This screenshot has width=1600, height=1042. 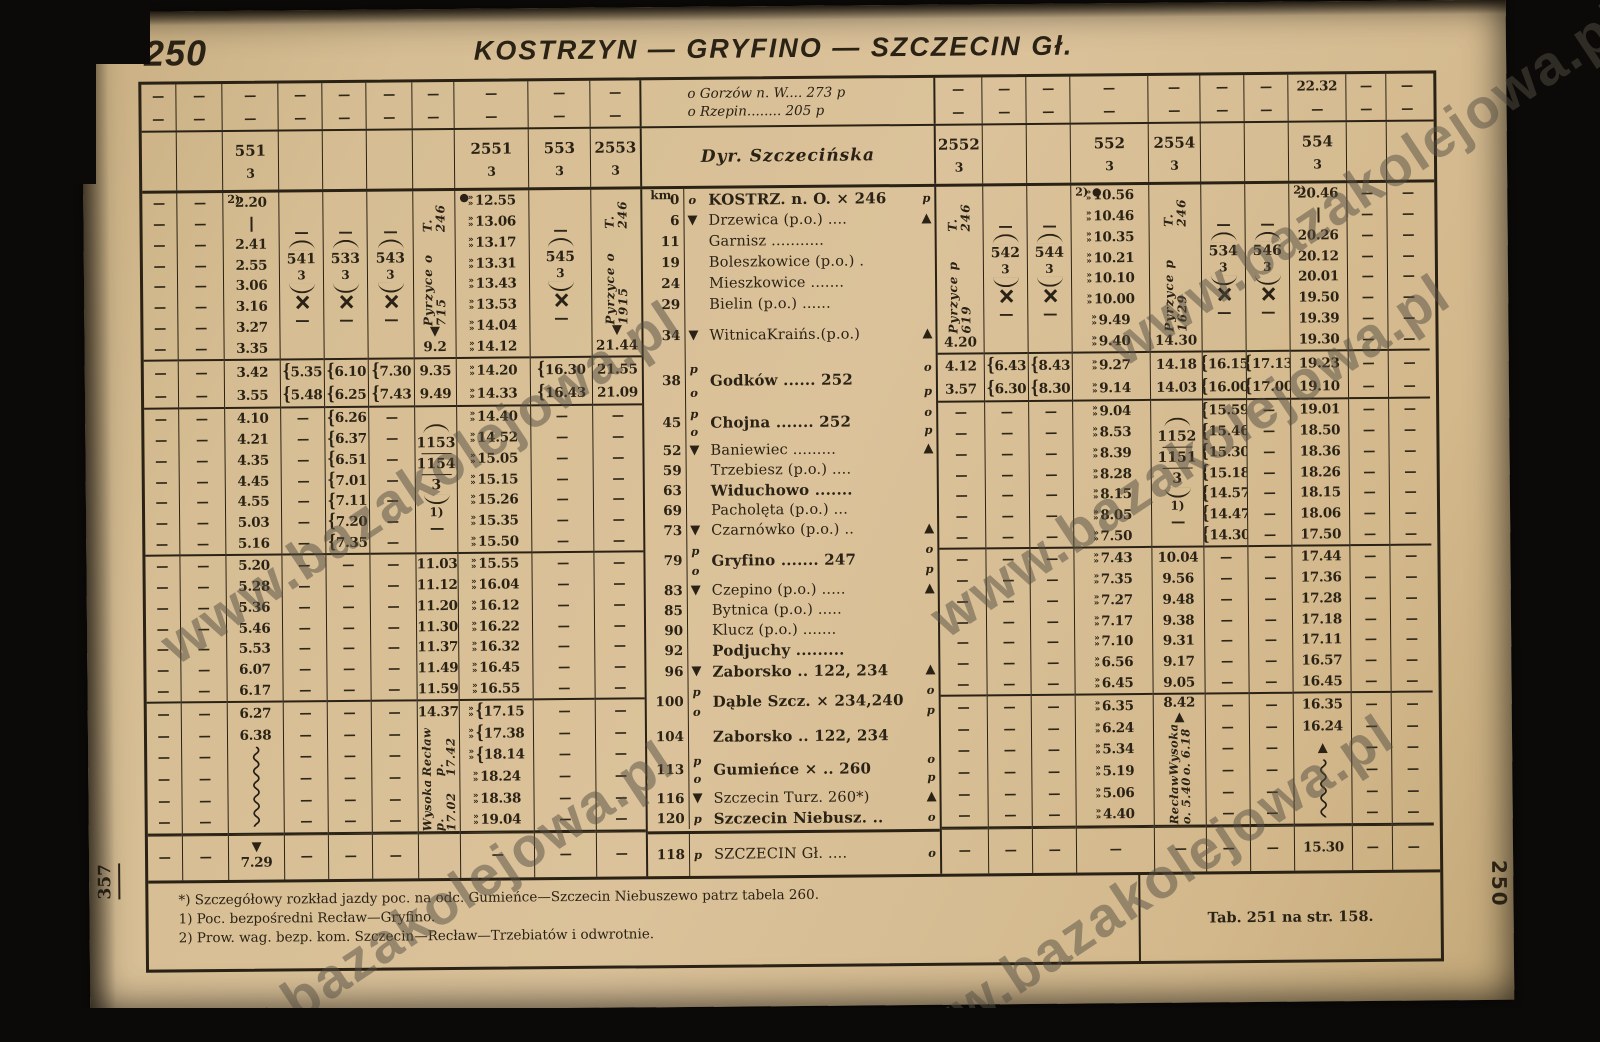 What do you see at coordinates (1116, 579) in the screenshot?
I see `time-value: 7.35` at bounding box center [1116, 579].